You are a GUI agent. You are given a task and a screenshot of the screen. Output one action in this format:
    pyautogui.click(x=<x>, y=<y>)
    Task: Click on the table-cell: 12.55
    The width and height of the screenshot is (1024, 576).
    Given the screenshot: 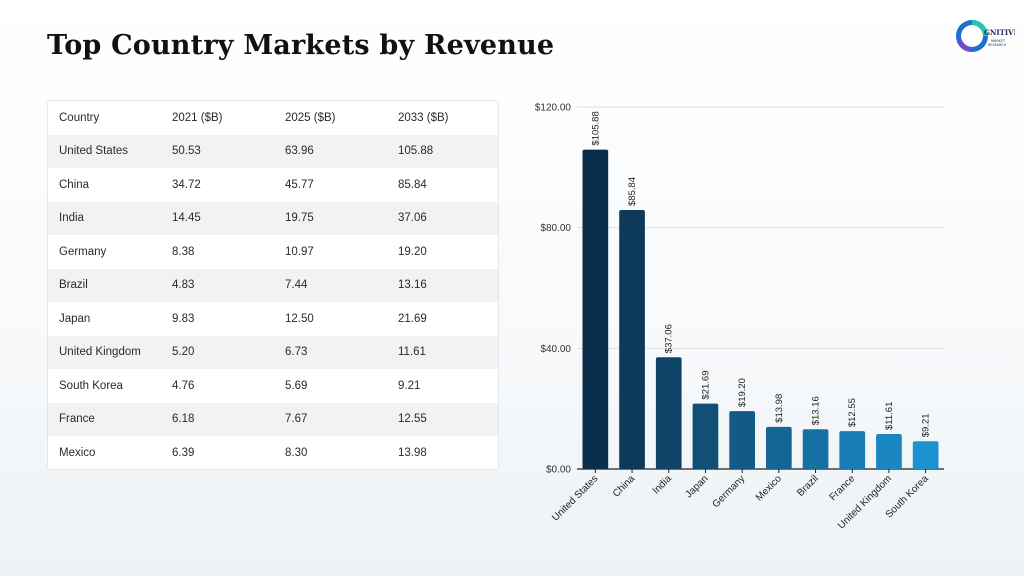 What is the action you would take?
    pyautogui.click(x=442, y=419)
    